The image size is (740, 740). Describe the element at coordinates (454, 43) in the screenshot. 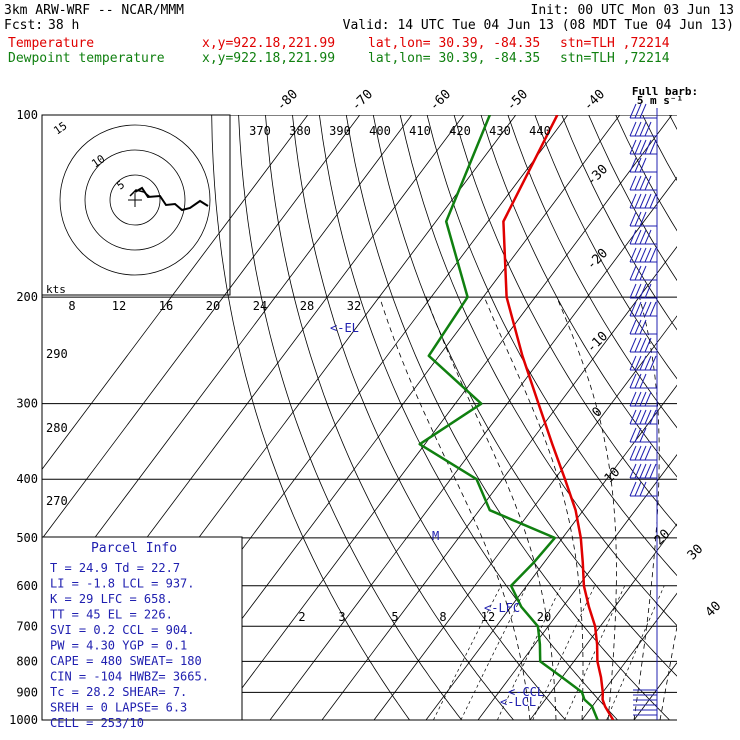

I see `temperature-latlon: lat,lon= 30.39, -84.35` at that location.